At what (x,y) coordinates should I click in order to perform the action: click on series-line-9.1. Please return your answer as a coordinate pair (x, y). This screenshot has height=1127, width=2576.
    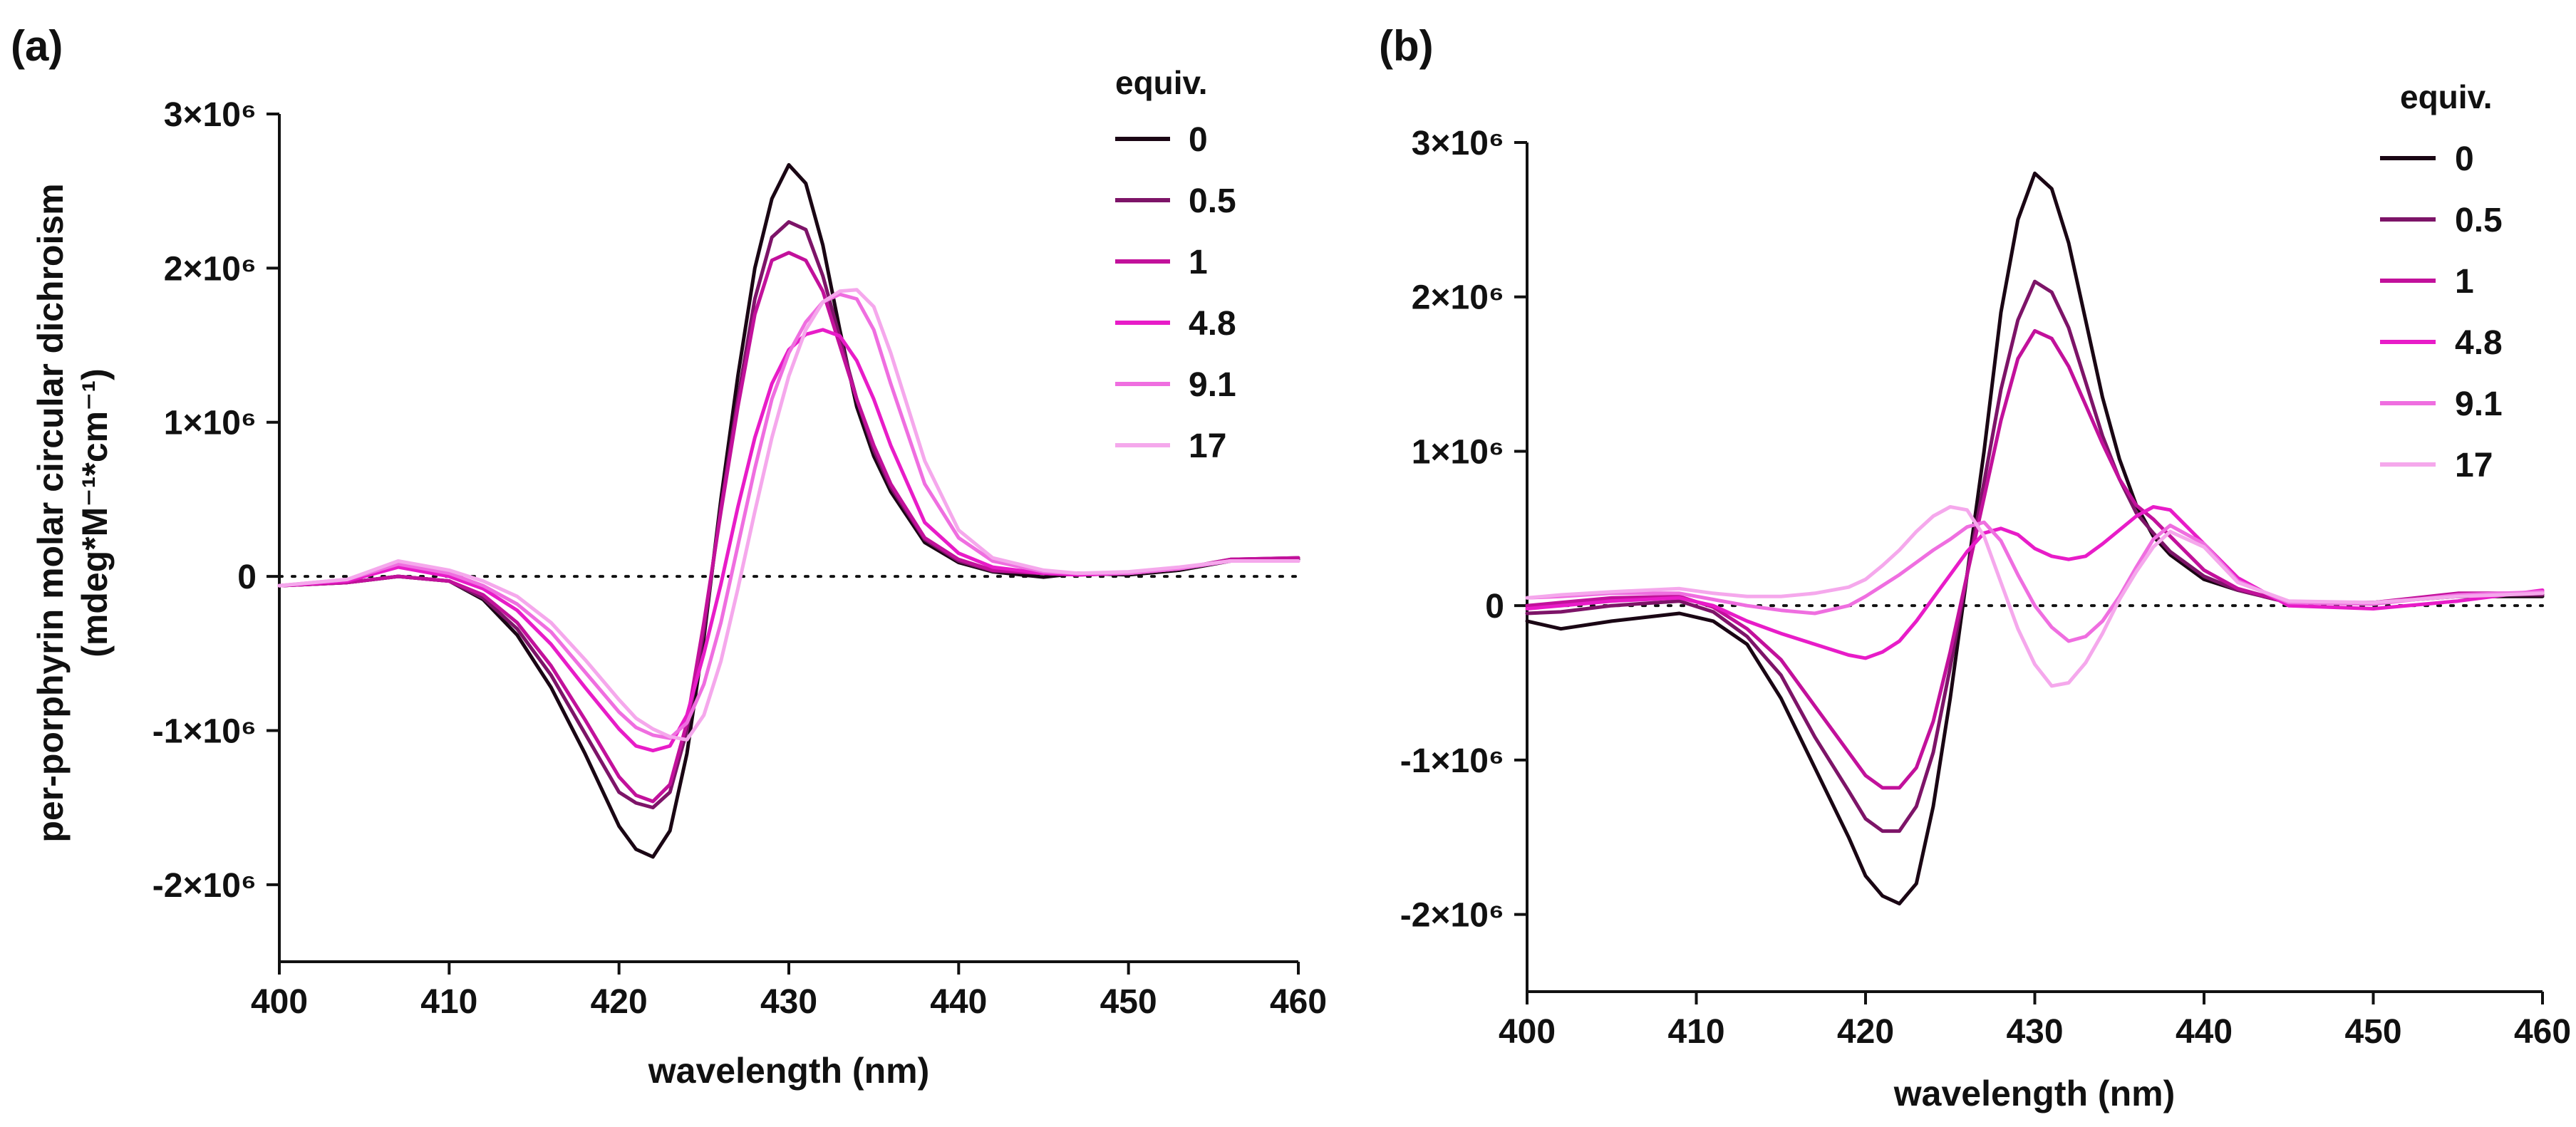
    Looking at the image, I should click on (2035, 581).